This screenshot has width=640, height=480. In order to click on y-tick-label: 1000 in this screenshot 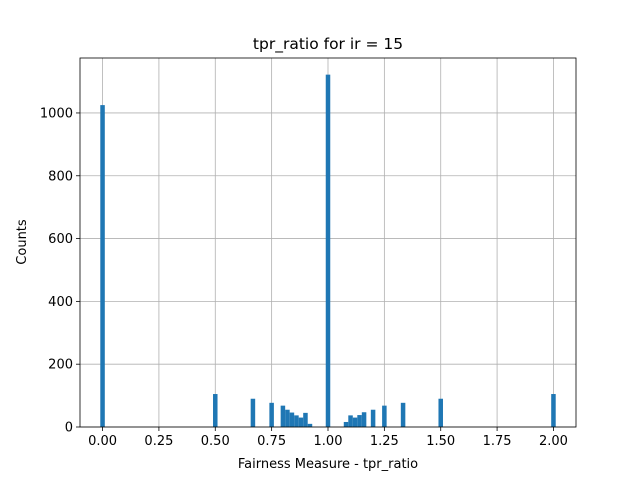, I will do `click(56, 113)`.